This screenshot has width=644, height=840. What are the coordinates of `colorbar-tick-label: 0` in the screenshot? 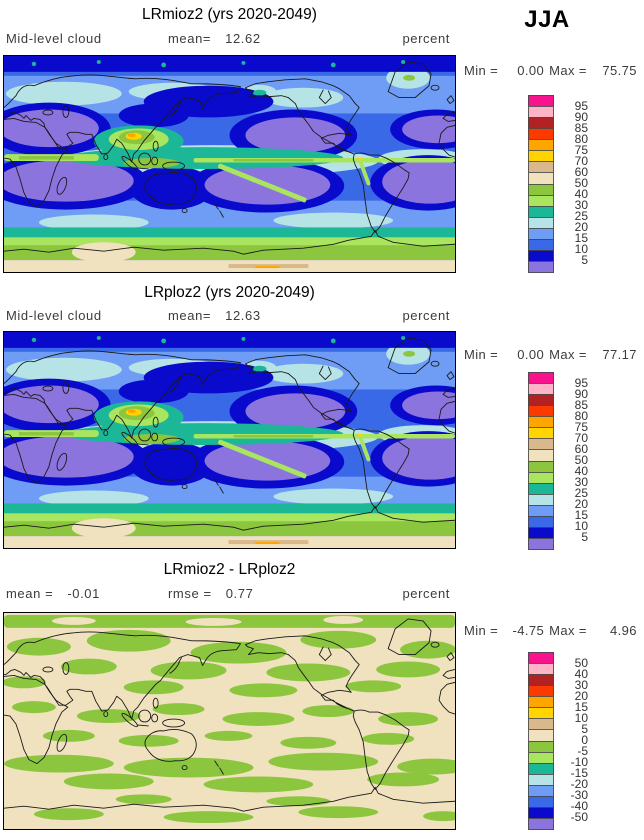 It's located at (584, 740).